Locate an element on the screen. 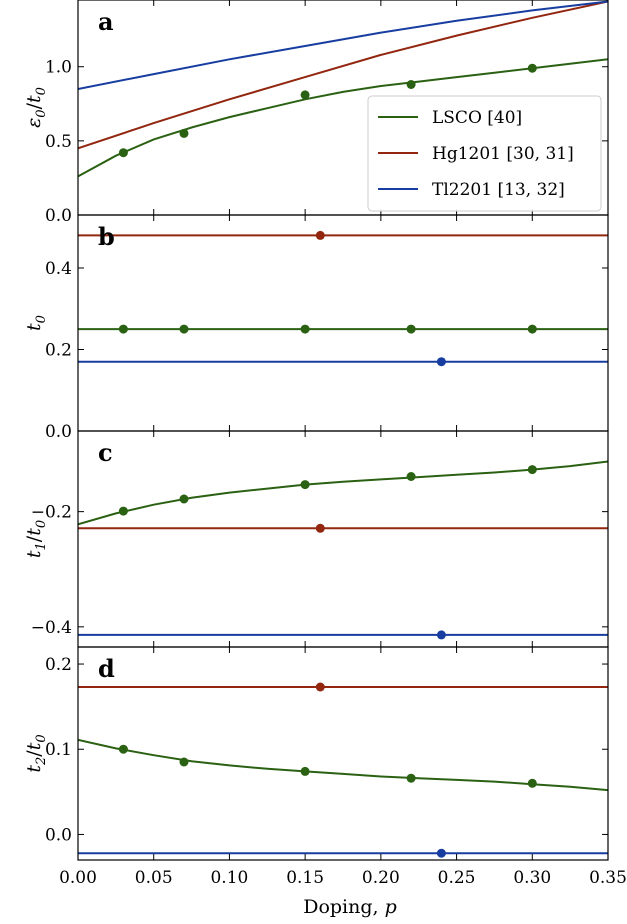 Image resolution: width=627 pixels, height=924 pixels. x-tick-label: 0.05 is located at coordinates (154, 878).